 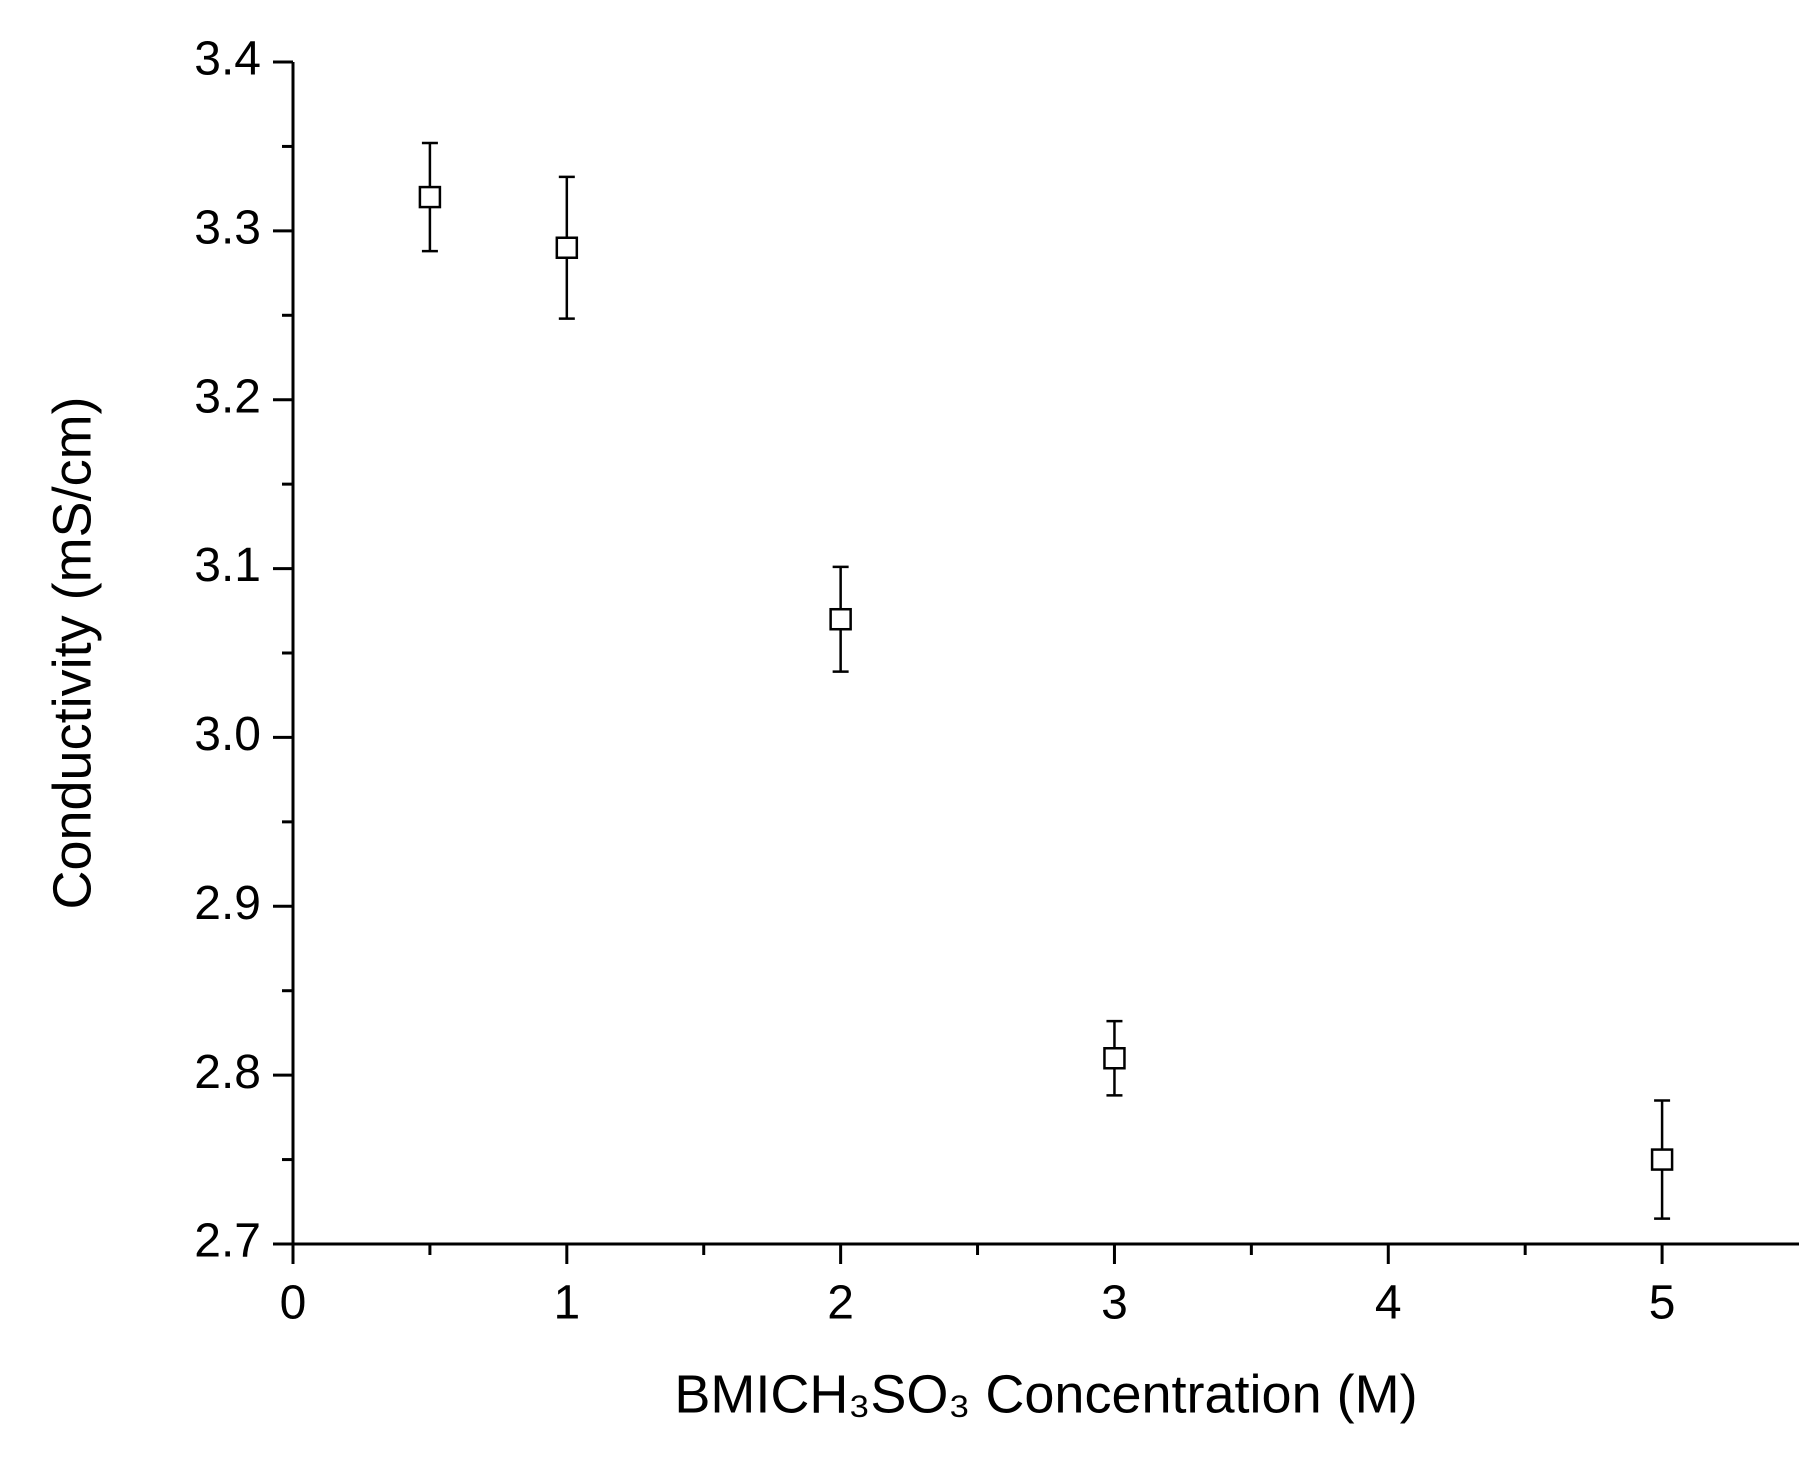 What do you see at coordinates (227, 1072) in the screenshot?
I see `y-tick-label: 2.8` at bounding box center [227, 1072].